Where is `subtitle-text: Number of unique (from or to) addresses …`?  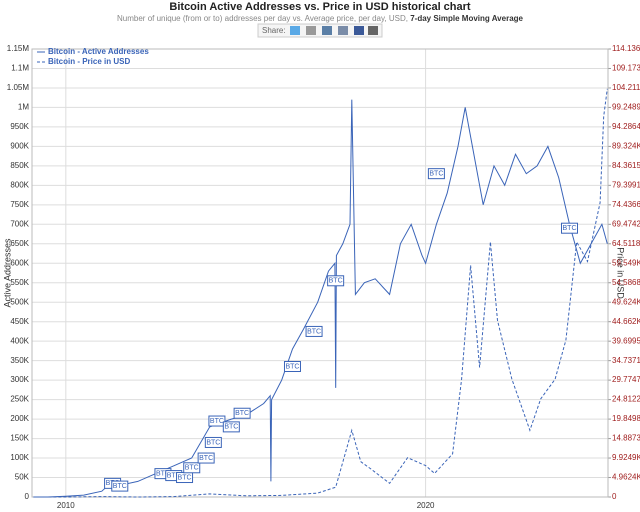
subtitle-text: Number of unique (from or to) addresses … is located at coordinates (262, 18).